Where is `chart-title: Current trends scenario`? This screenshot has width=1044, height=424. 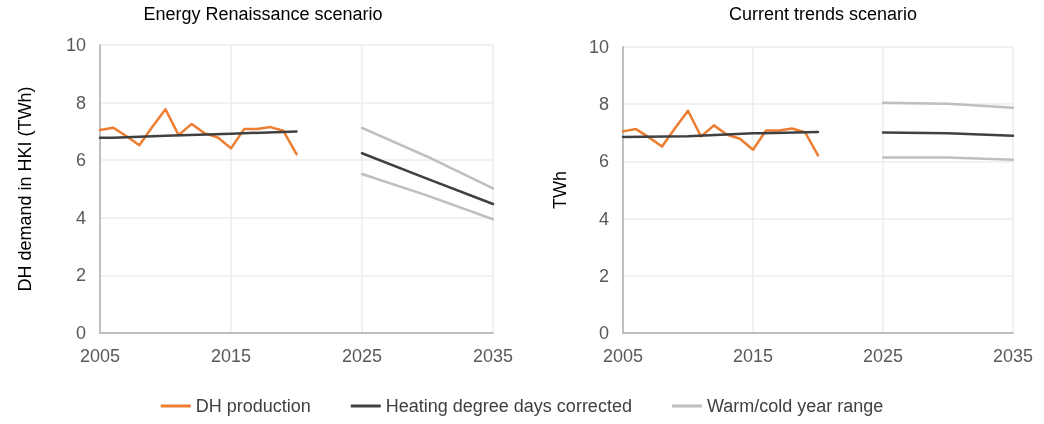 chart-title: Current trends scenario is located at coordinates (823, 14).